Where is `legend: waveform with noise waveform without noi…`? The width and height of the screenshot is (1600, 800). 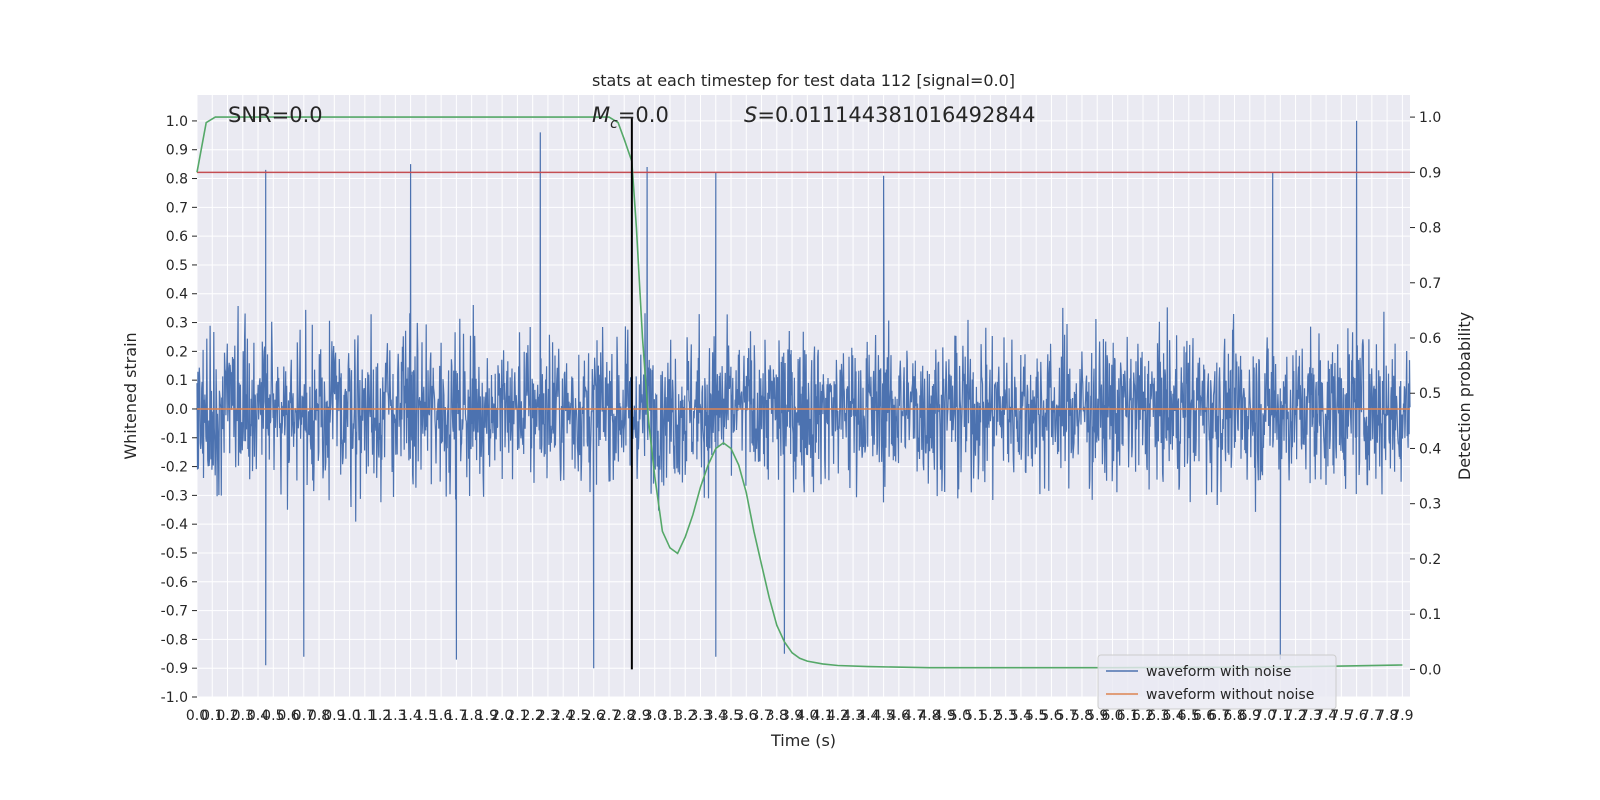 legend: waveform with noise waveform without noi… is located at coordinates (1217, 682).